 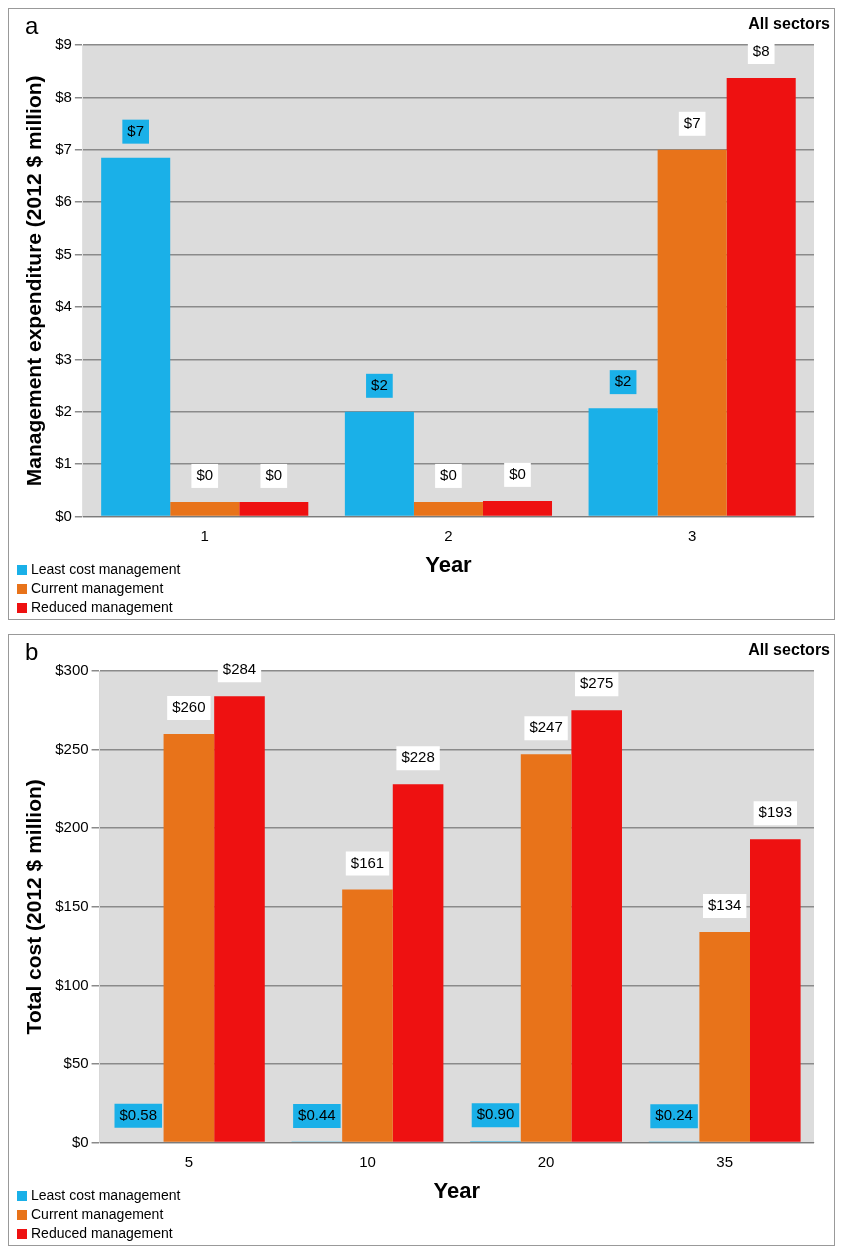 What do you see at coordinates (32, 651) in the screenshot?
I see `text: b` at bounding box center [32, 651].